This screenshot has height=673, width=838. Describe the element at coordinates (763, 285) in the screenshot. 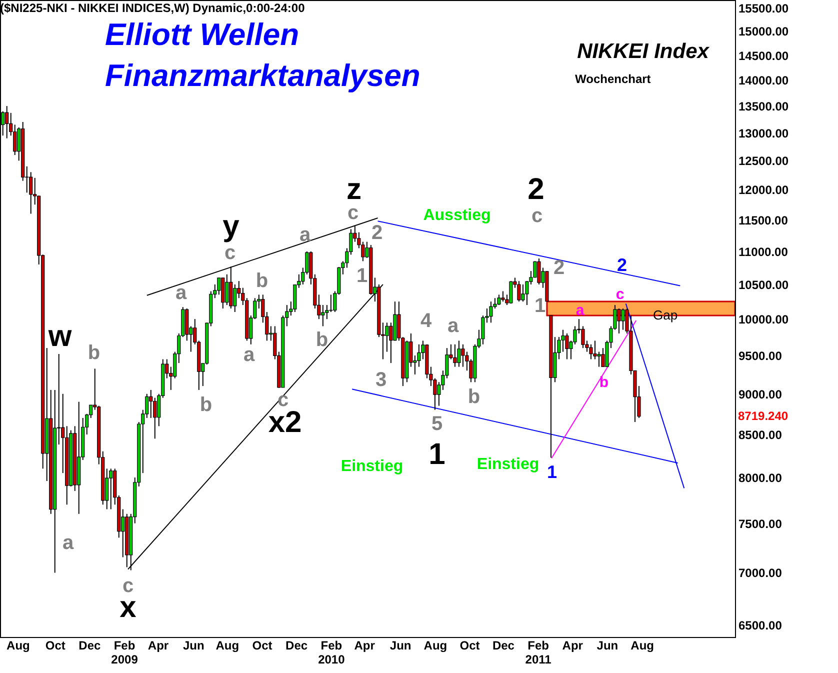

I see `y-tick-label: 10500.00` at that location.